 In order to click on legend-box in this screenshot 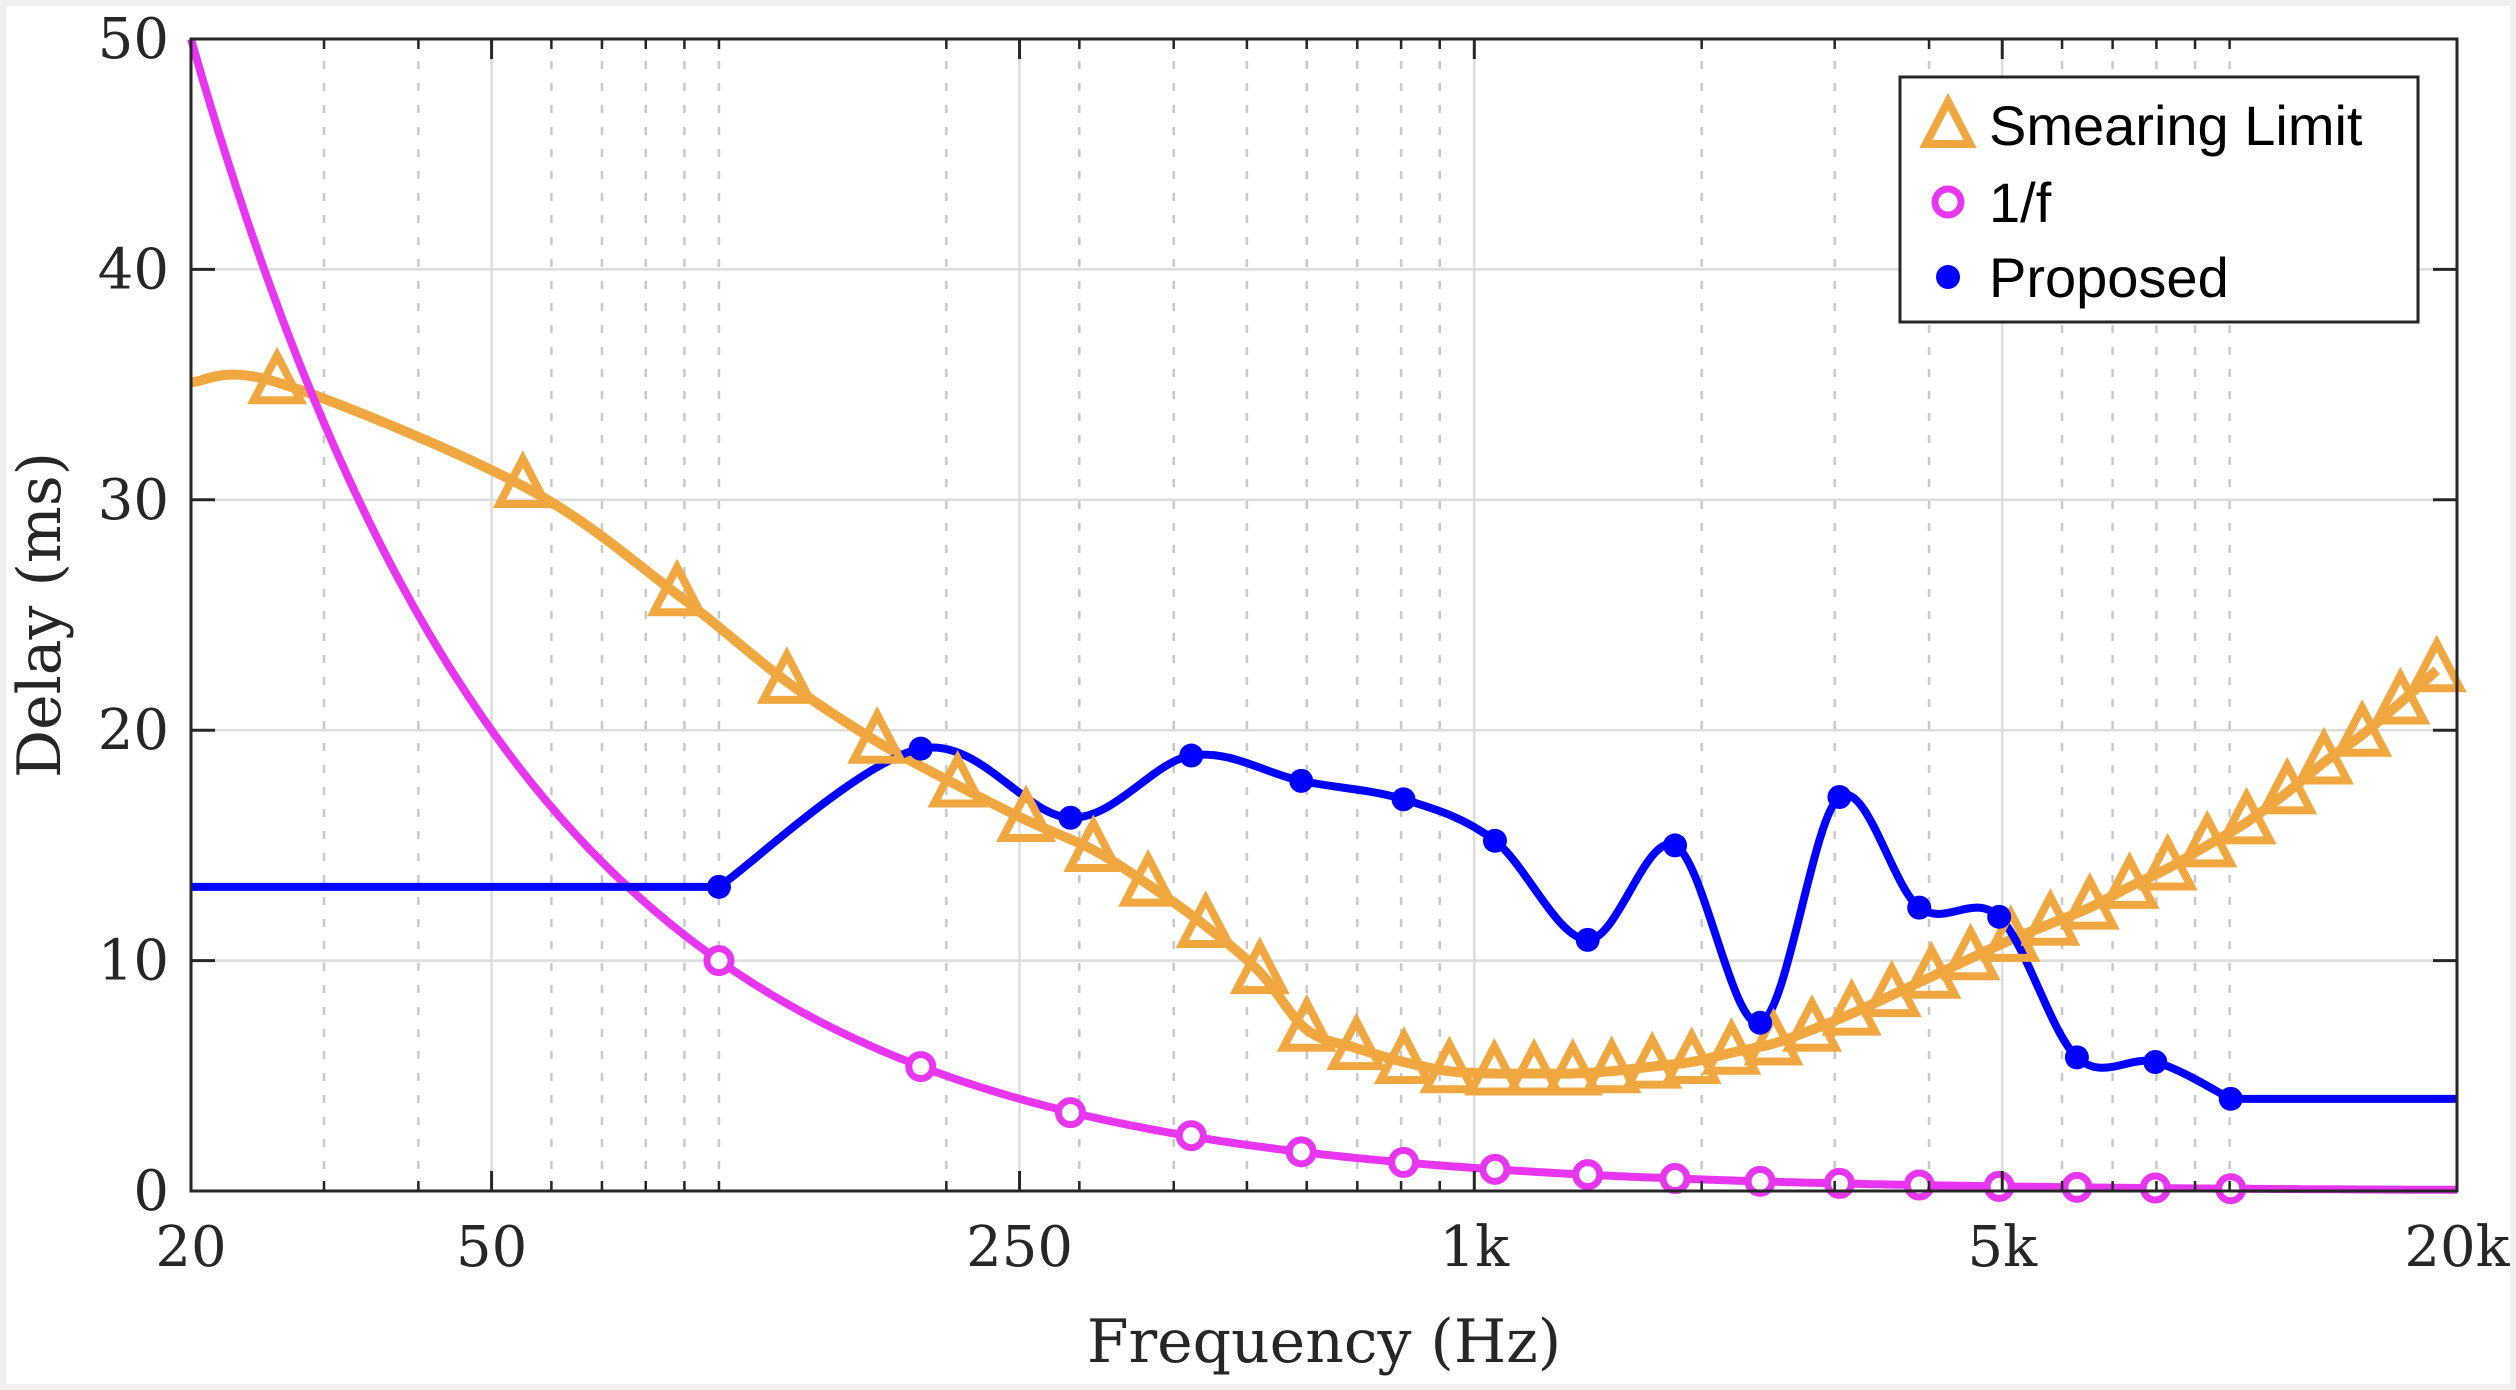, I will do `click(2159, 199)`.